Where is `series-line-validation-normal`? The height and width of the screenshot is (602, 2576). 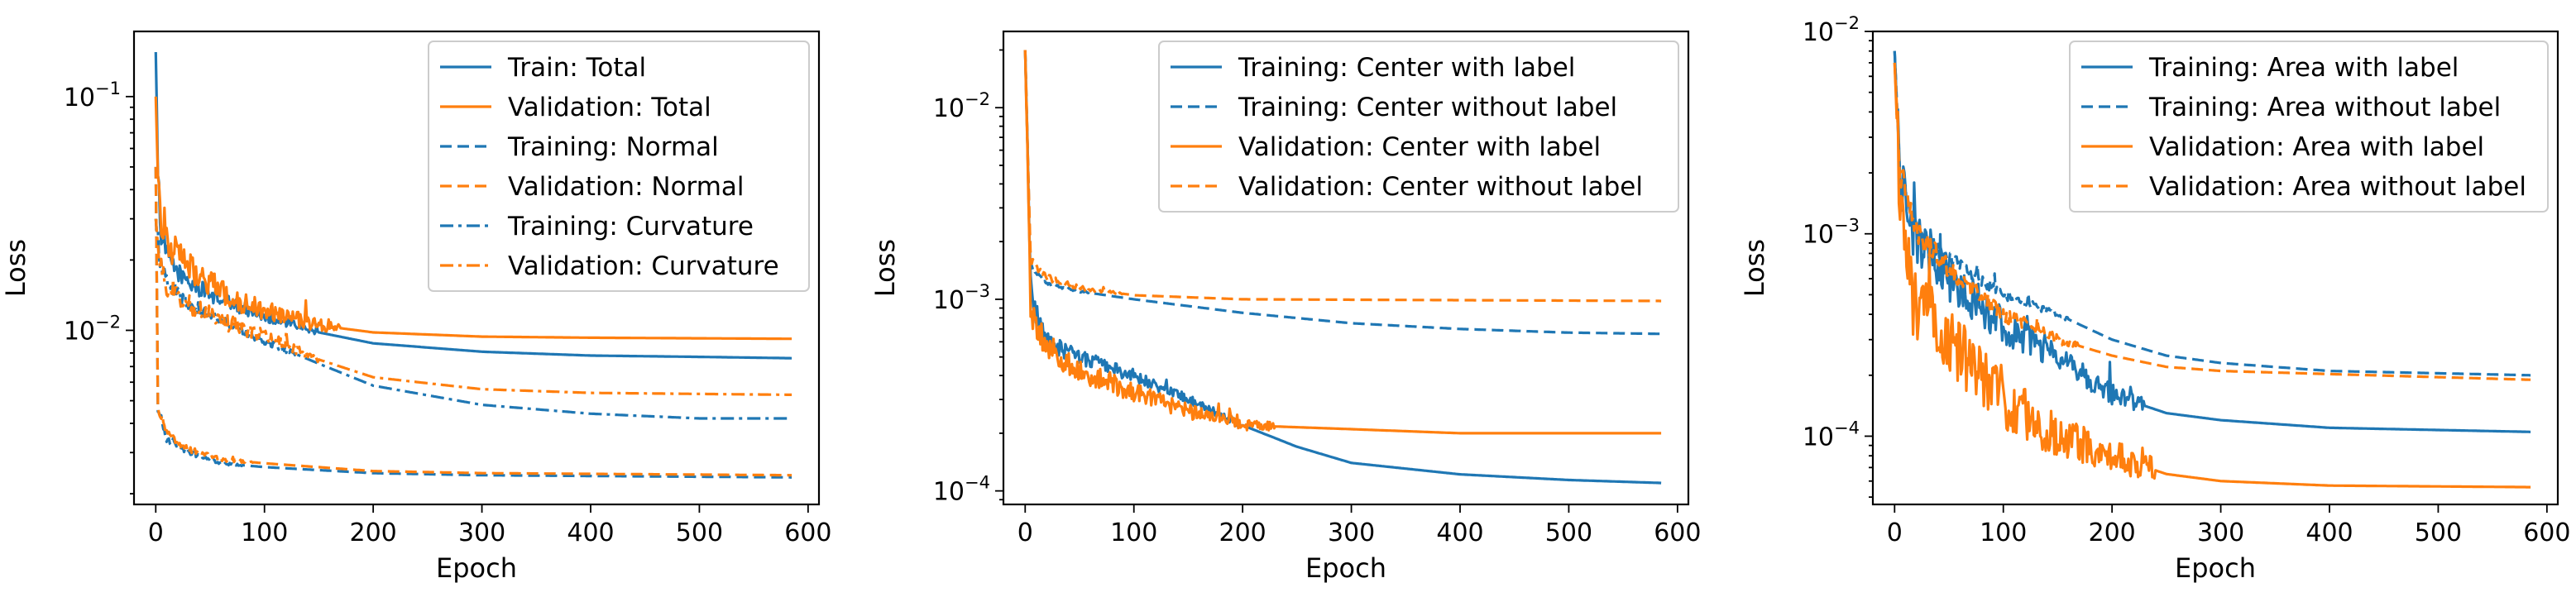 series-line-validation-normal is located at coordinates (473, 321).